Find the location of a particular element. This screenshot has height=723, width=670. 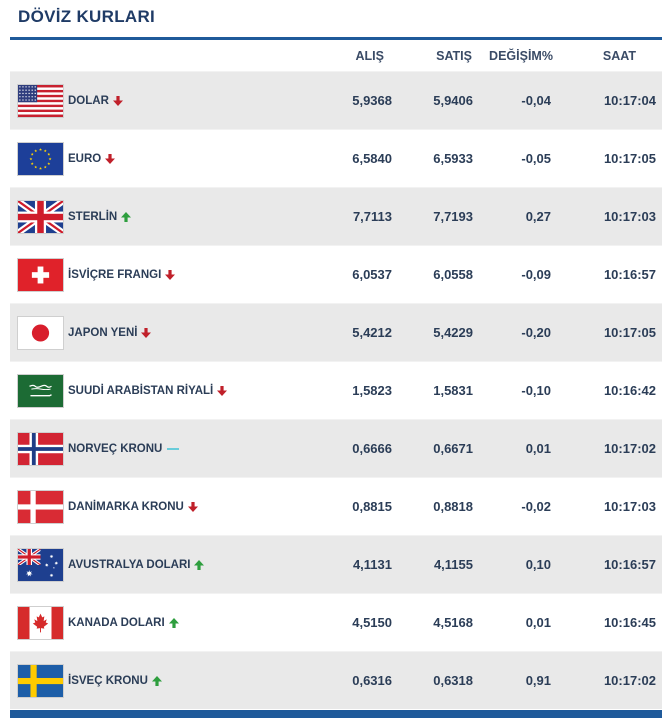

table-row: STERLİN 7,7113 7,7193 0,27 10:17:03 is located at coordinates (336, 216).